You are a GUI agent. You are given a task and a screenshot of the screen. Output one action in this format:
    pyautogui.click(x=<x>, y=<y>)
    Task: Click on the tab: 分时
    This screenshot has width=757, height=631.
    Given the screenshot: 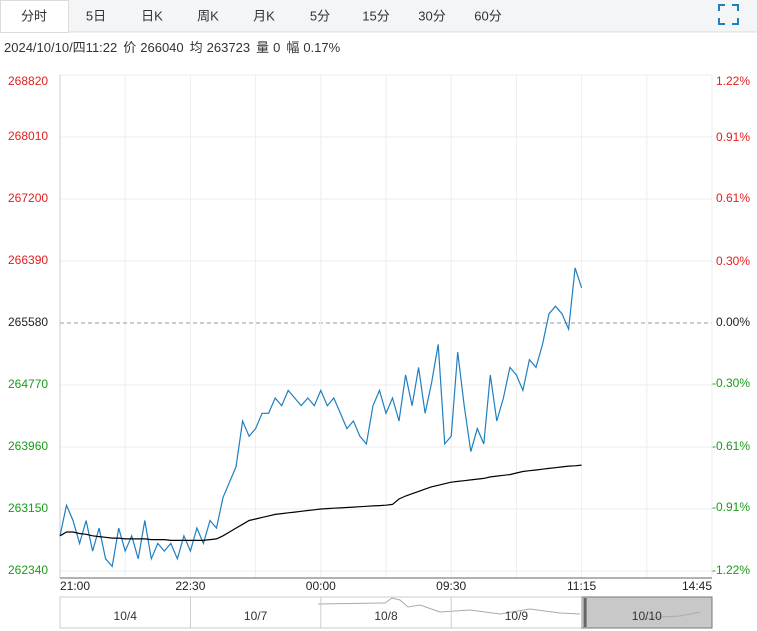 What is the action you would take?
    pyautogui.click(x=34, y=15)
    